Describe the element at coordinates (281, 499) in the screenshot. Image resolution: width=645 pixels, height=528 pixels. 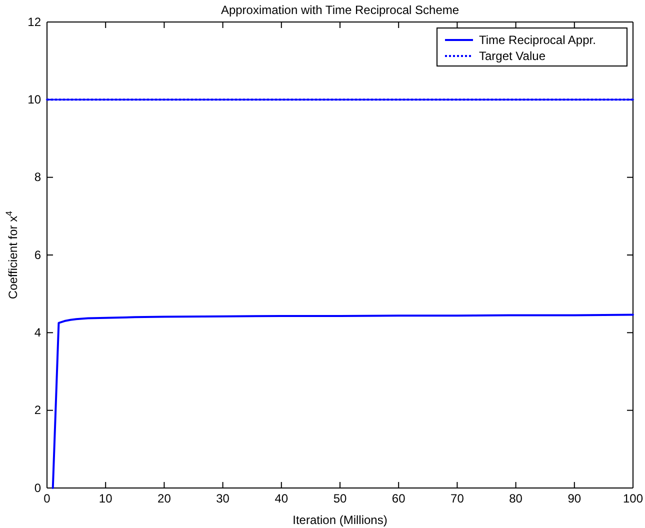
I see `x-tick-label: 40` at that location.